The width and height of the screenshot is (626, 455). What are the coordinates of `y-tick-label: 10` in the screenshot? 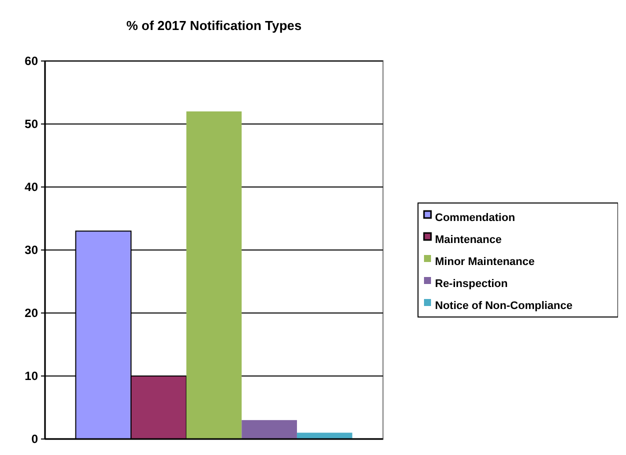 It's located at (31, 376).